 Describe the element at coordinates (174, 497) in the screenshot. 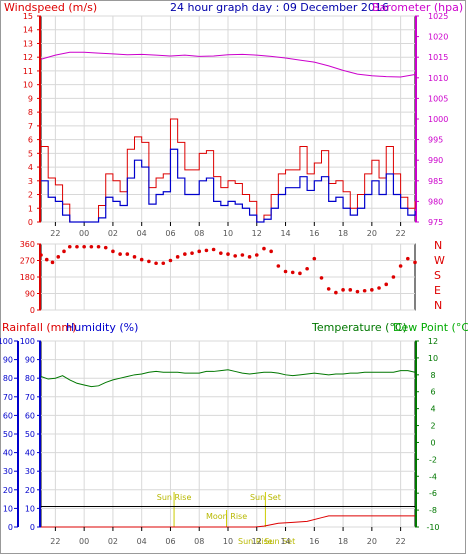

I see `sun-rise-marker-label: Sun Rise` at that location.